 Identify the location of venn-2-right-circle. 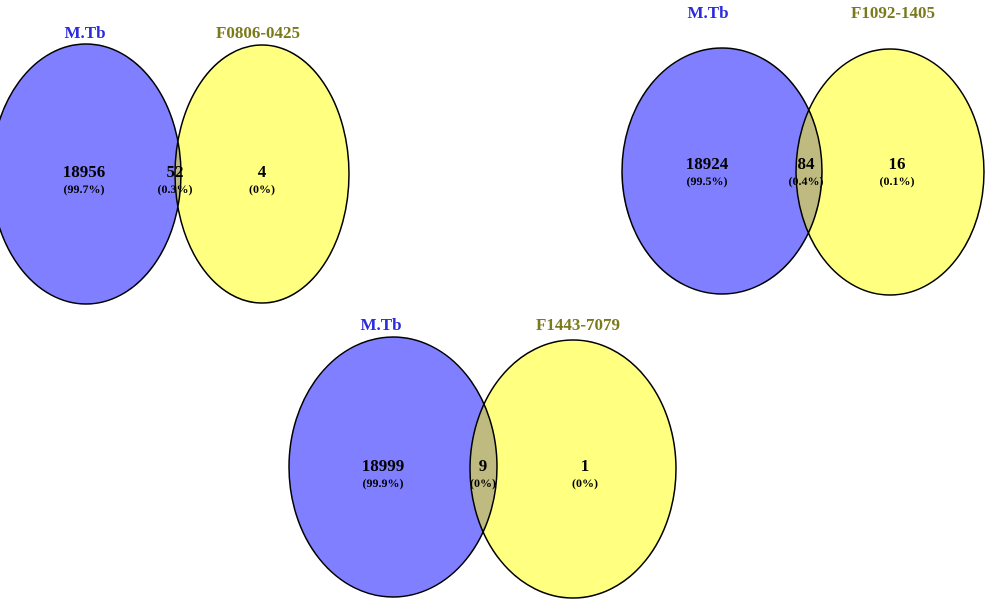
(890, 172).